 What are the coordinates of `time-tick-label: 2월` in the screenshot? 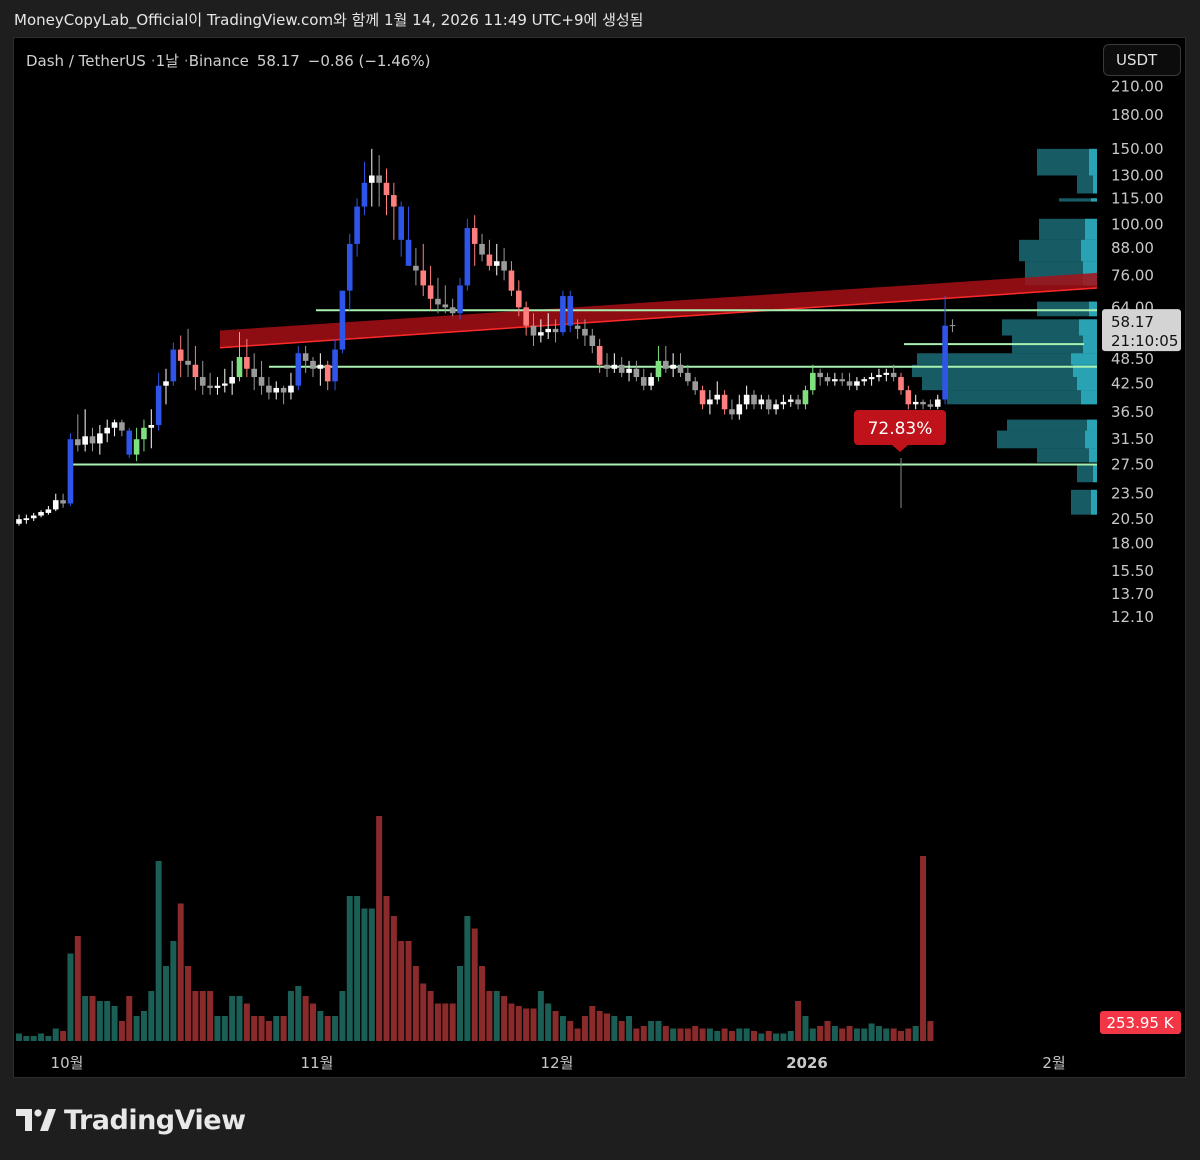 It's located at (1053, 1063).